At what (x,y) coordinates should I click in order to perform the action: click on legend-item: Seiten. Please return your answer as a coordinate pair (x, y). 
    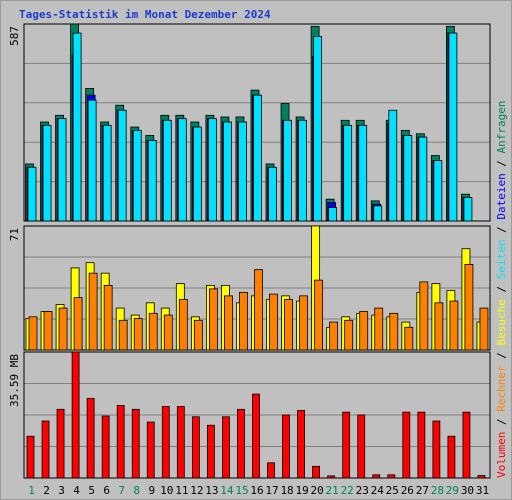
    Looking at the image, I should click on (501, 260).